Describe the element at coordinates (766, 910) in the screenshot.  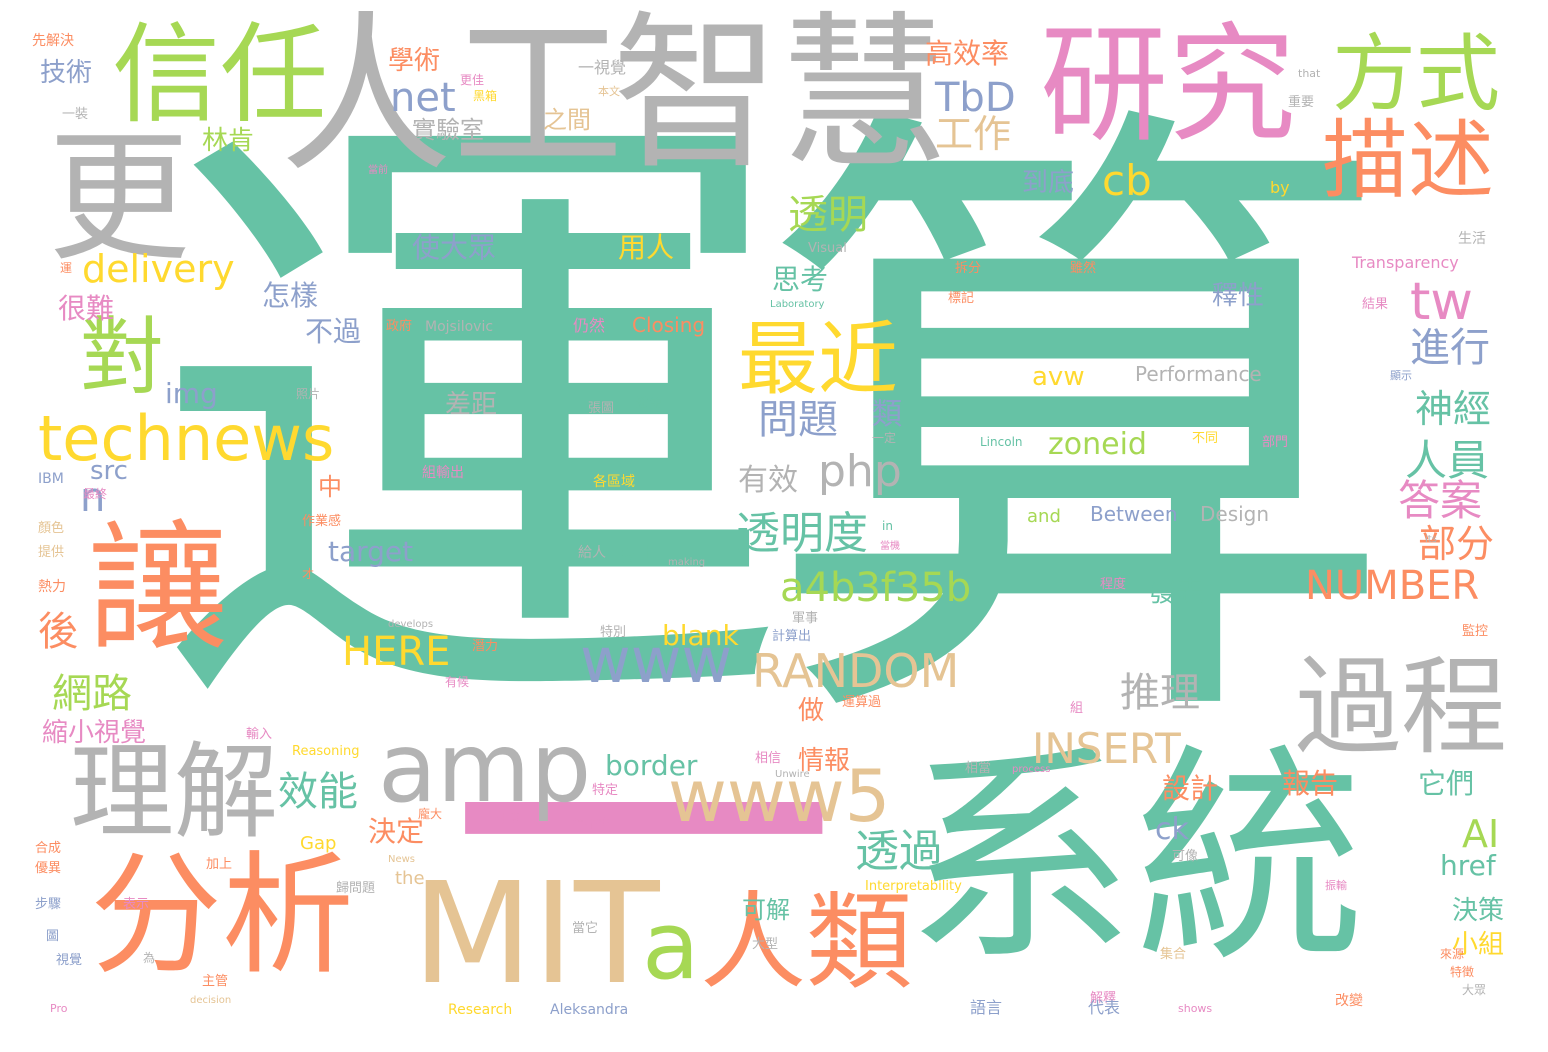
I see `word: 可解` at that location.